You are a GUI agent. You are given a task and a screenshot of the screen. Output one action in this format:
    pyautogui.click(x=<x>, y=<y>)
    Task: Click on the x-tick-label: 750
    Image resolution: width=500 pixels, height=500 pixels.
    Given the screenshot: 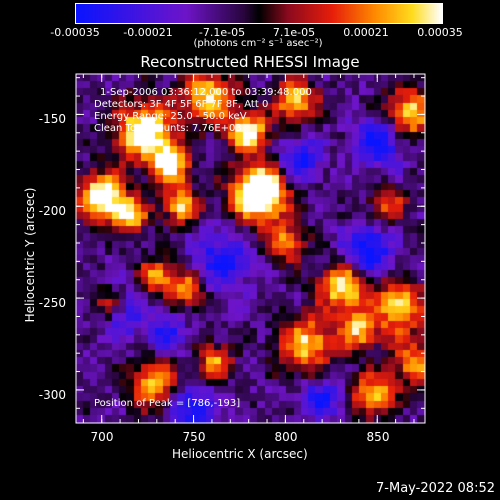 What is the action you would take?
    pyautogui.click(x=194, y=437)
    